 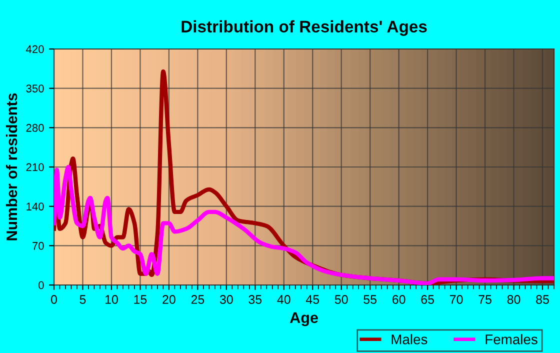 What do you see at coordinates (255, 299) in the screenshot?
I see `x-tick-label: 35` at bounding box center [255, 299].